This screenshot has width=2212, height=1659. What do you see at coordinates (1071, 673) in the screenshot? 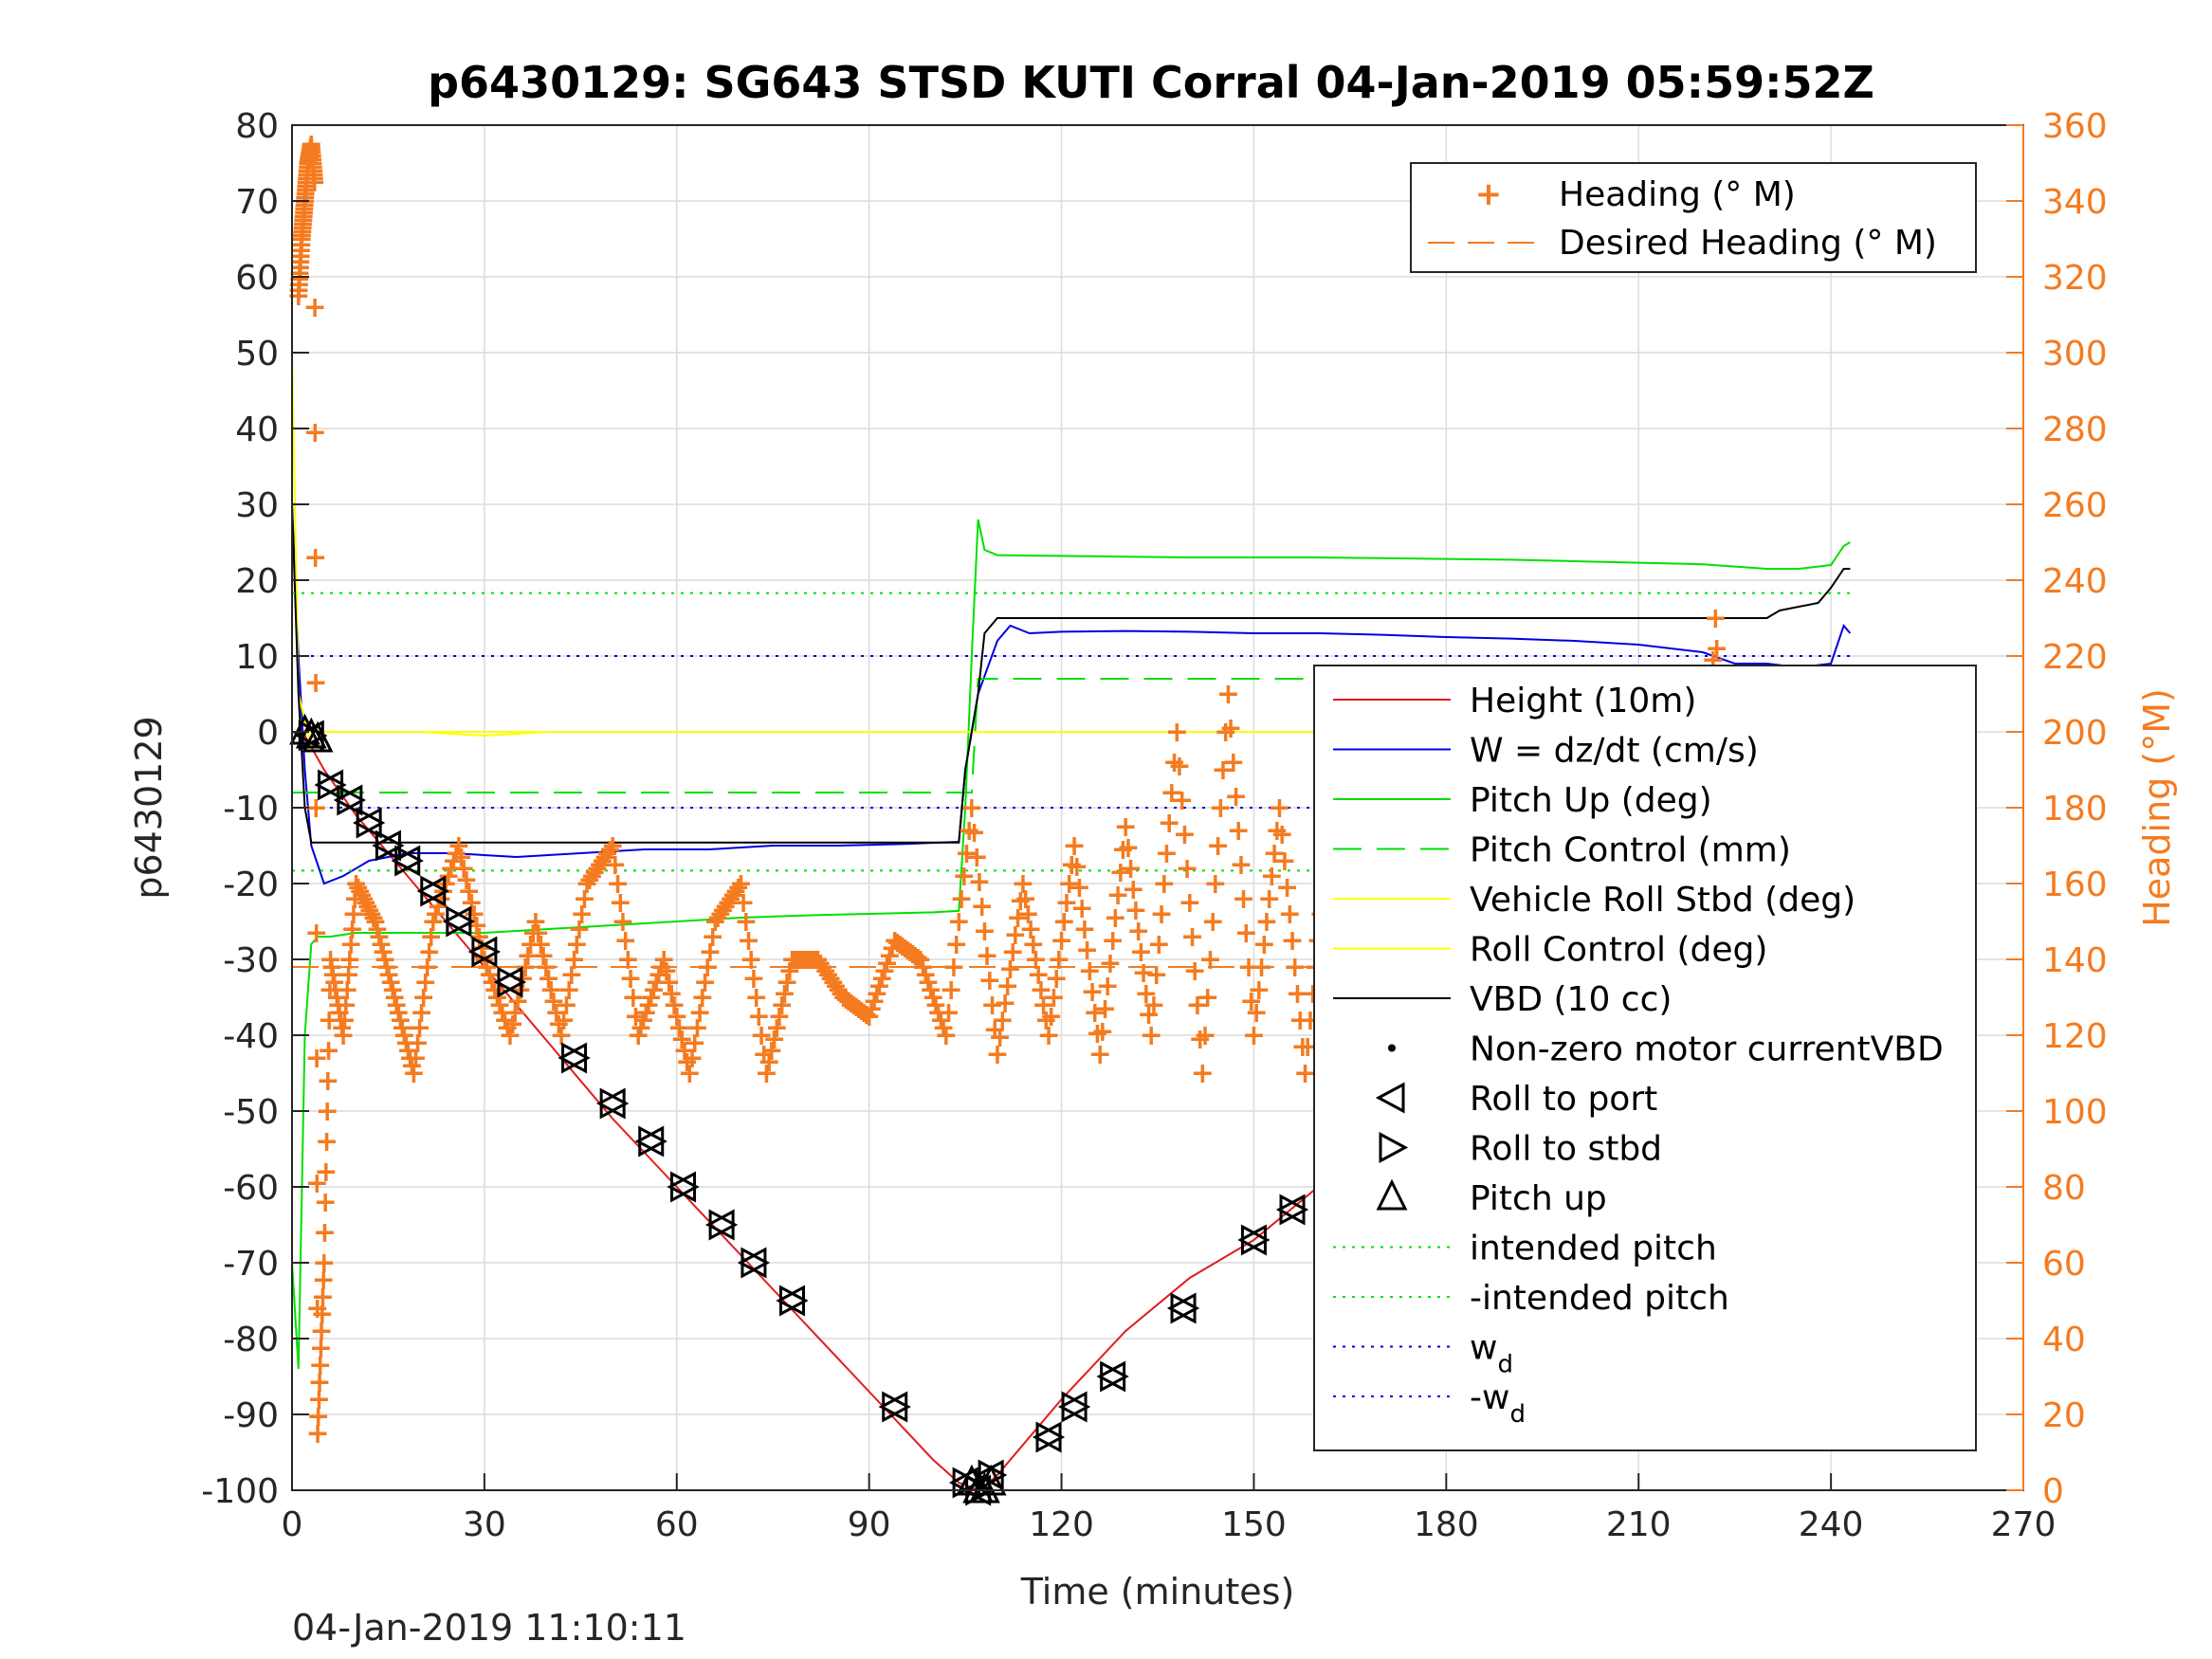
I see `series-vbd-10-cc` at bounding box center [1071, 673].